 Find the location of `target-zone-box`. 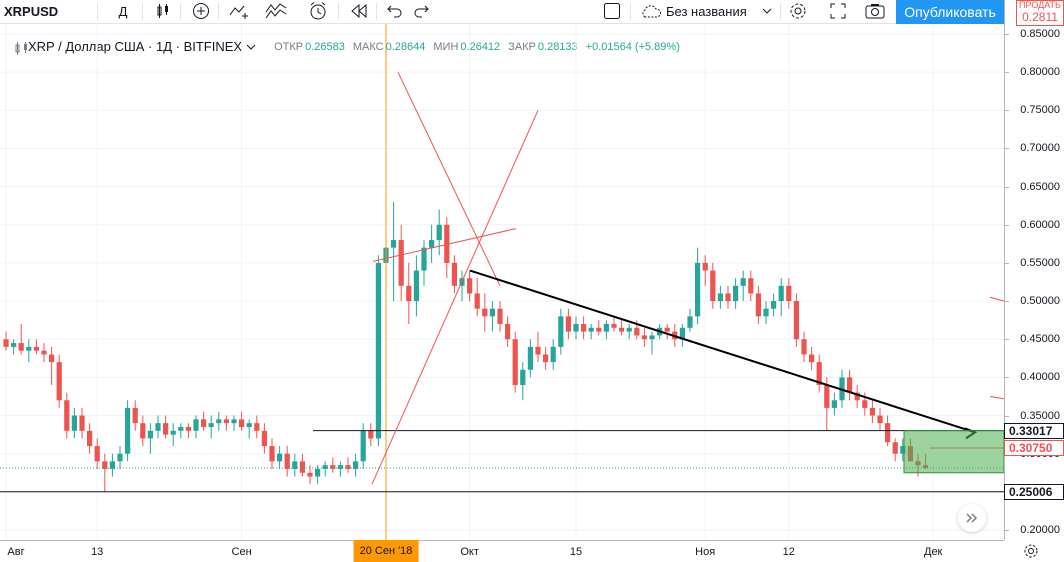

target-zone-box is located at coordinates (953, 452).